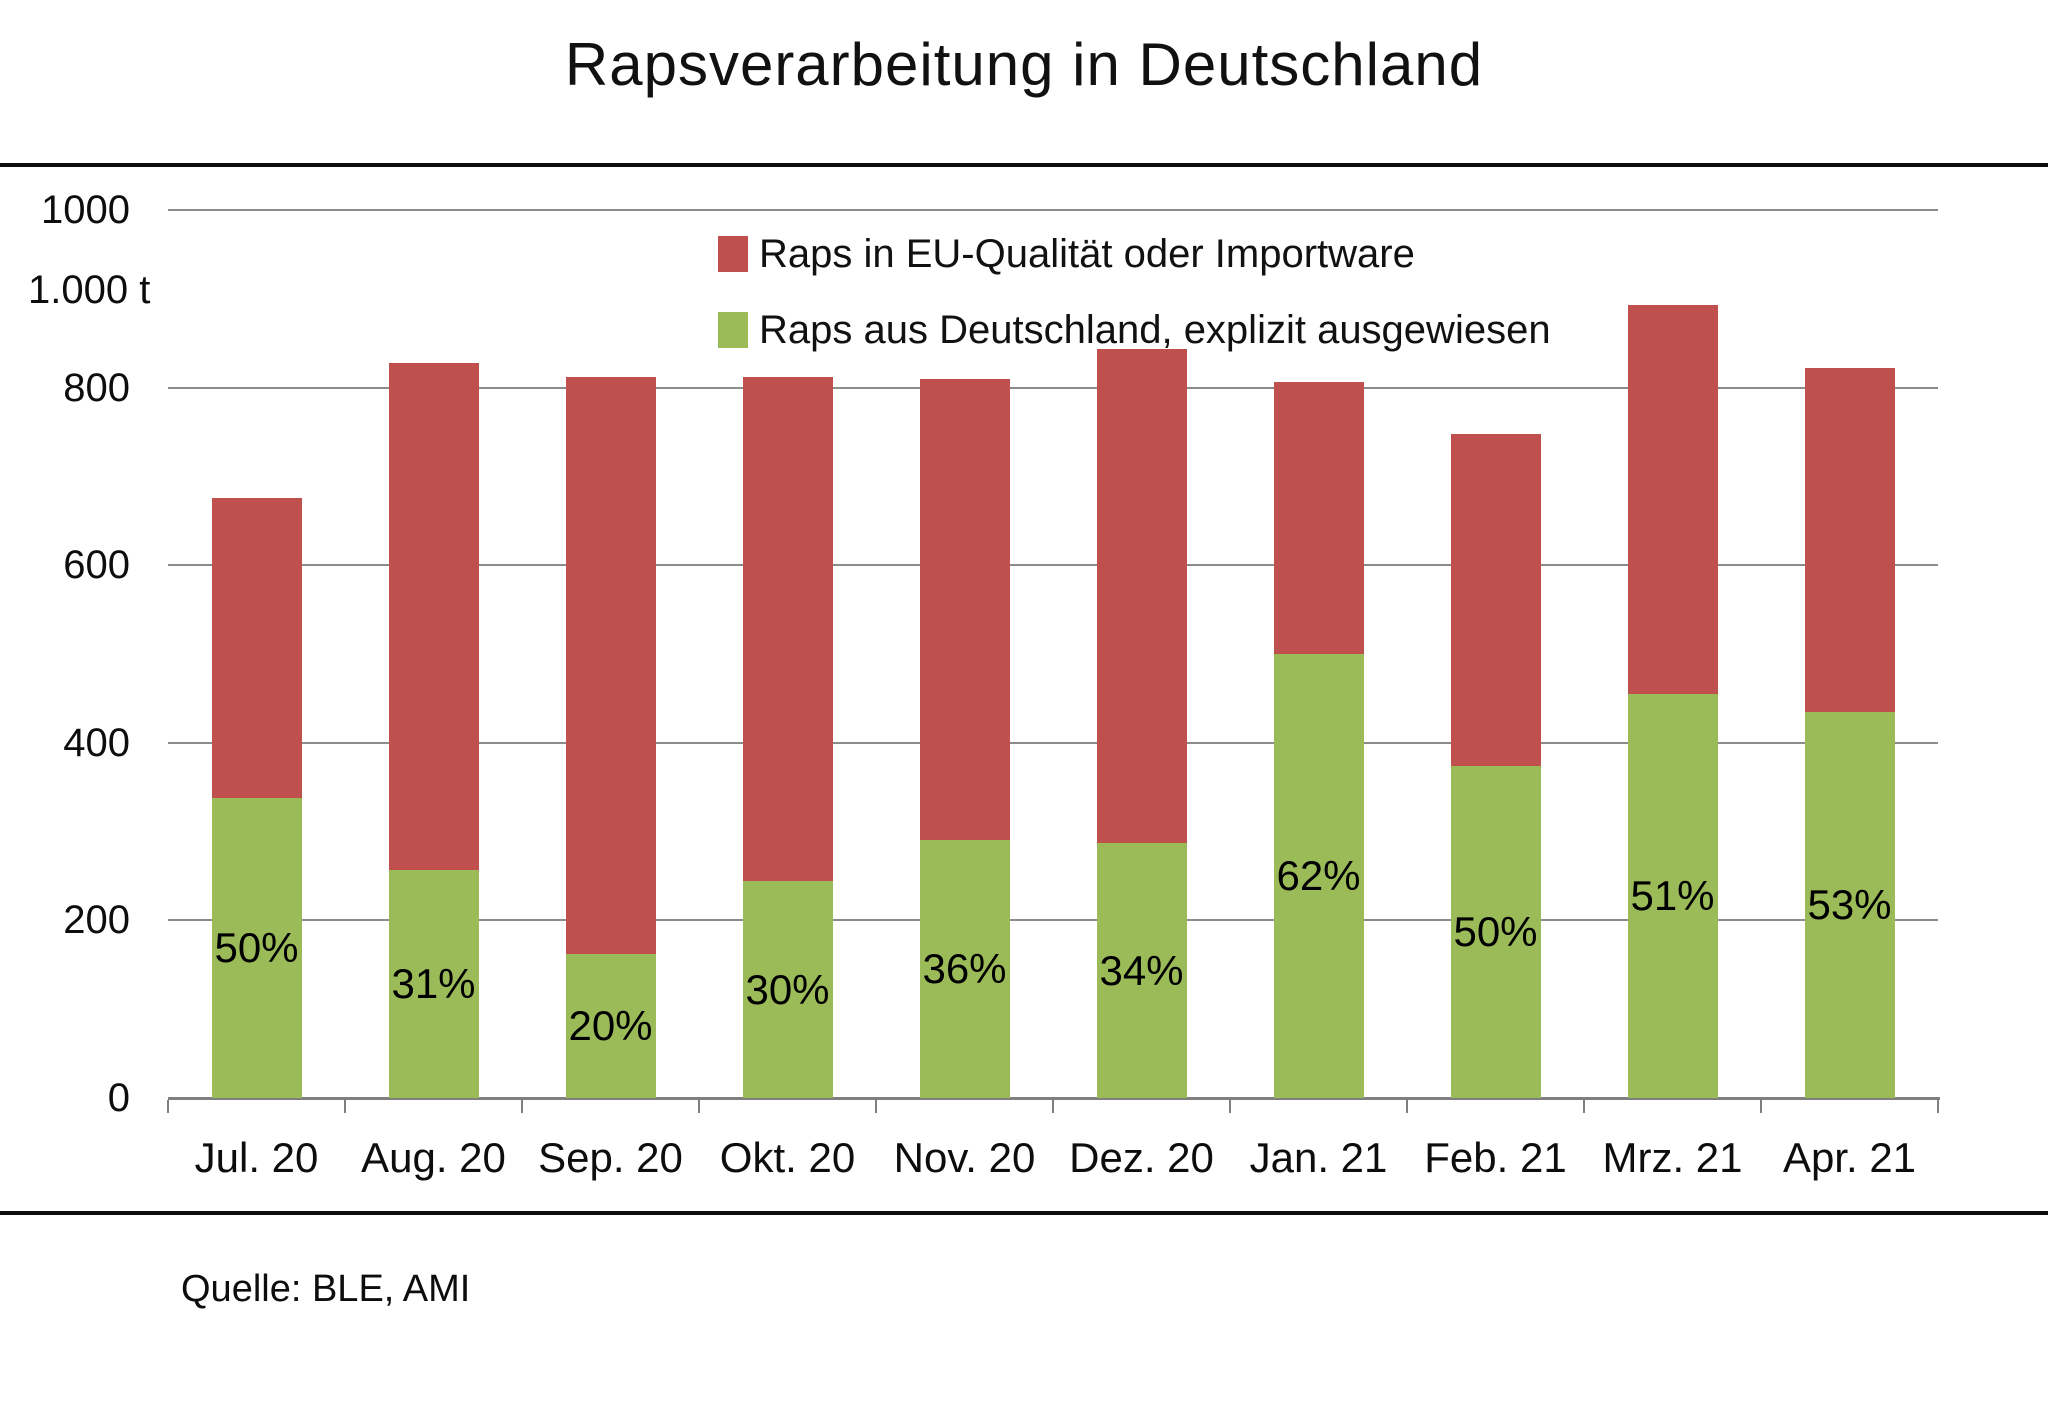 The height and width of the screenshot is (1402, 2048). I want to click on y-tick-label-600: 600, so click(96, 565).